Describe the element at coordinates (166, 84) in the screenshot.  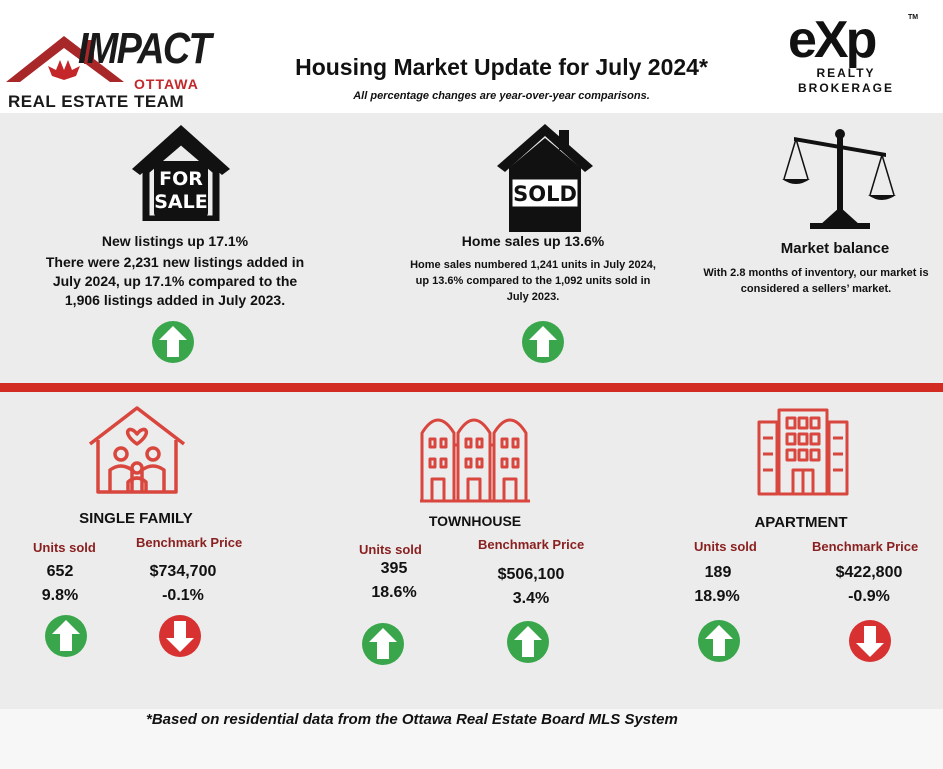
I see `impact-logo-city: OTTAWA` at that location.